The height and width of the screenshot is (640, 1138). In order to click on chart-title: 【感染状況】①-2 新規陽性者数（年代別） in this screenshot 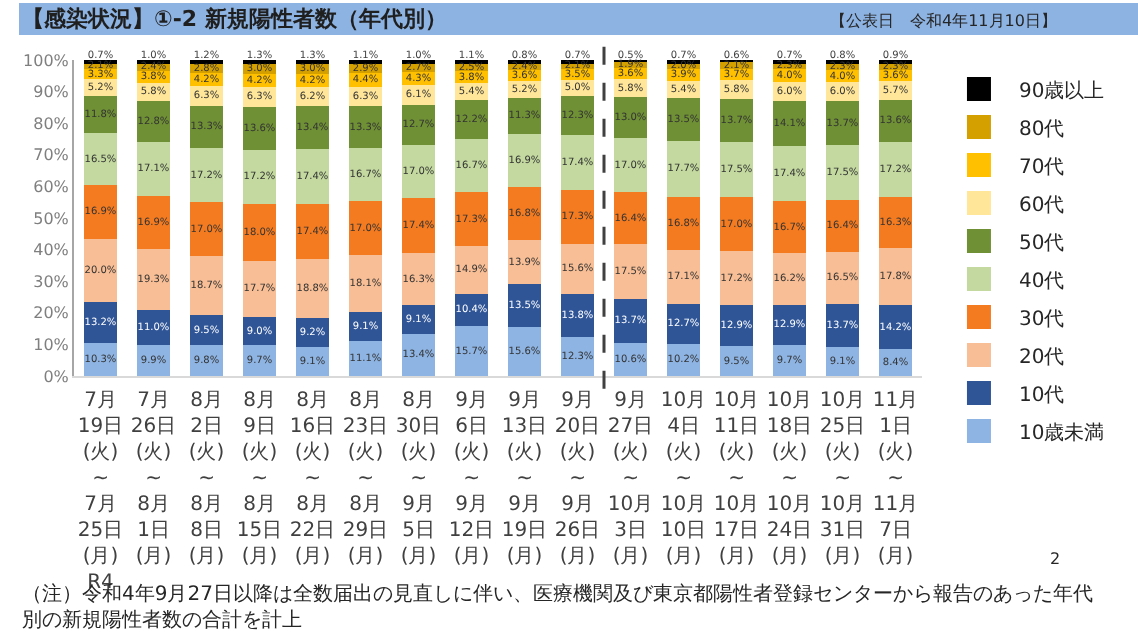, I will do `click(234, 19)`.